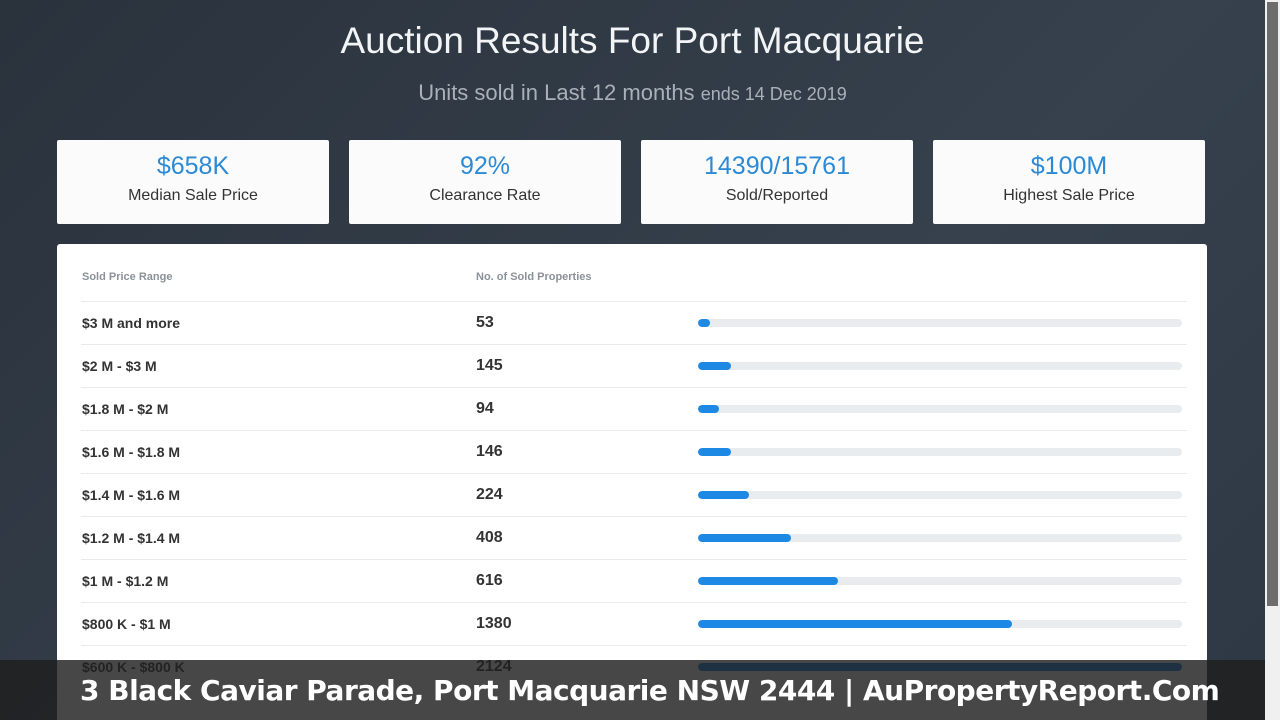  What do you see at coordinates (634, 538) in the screenshot?
I see `table-row: $1.2 M - $1.4 M 408` at bounding box center [634, 538].